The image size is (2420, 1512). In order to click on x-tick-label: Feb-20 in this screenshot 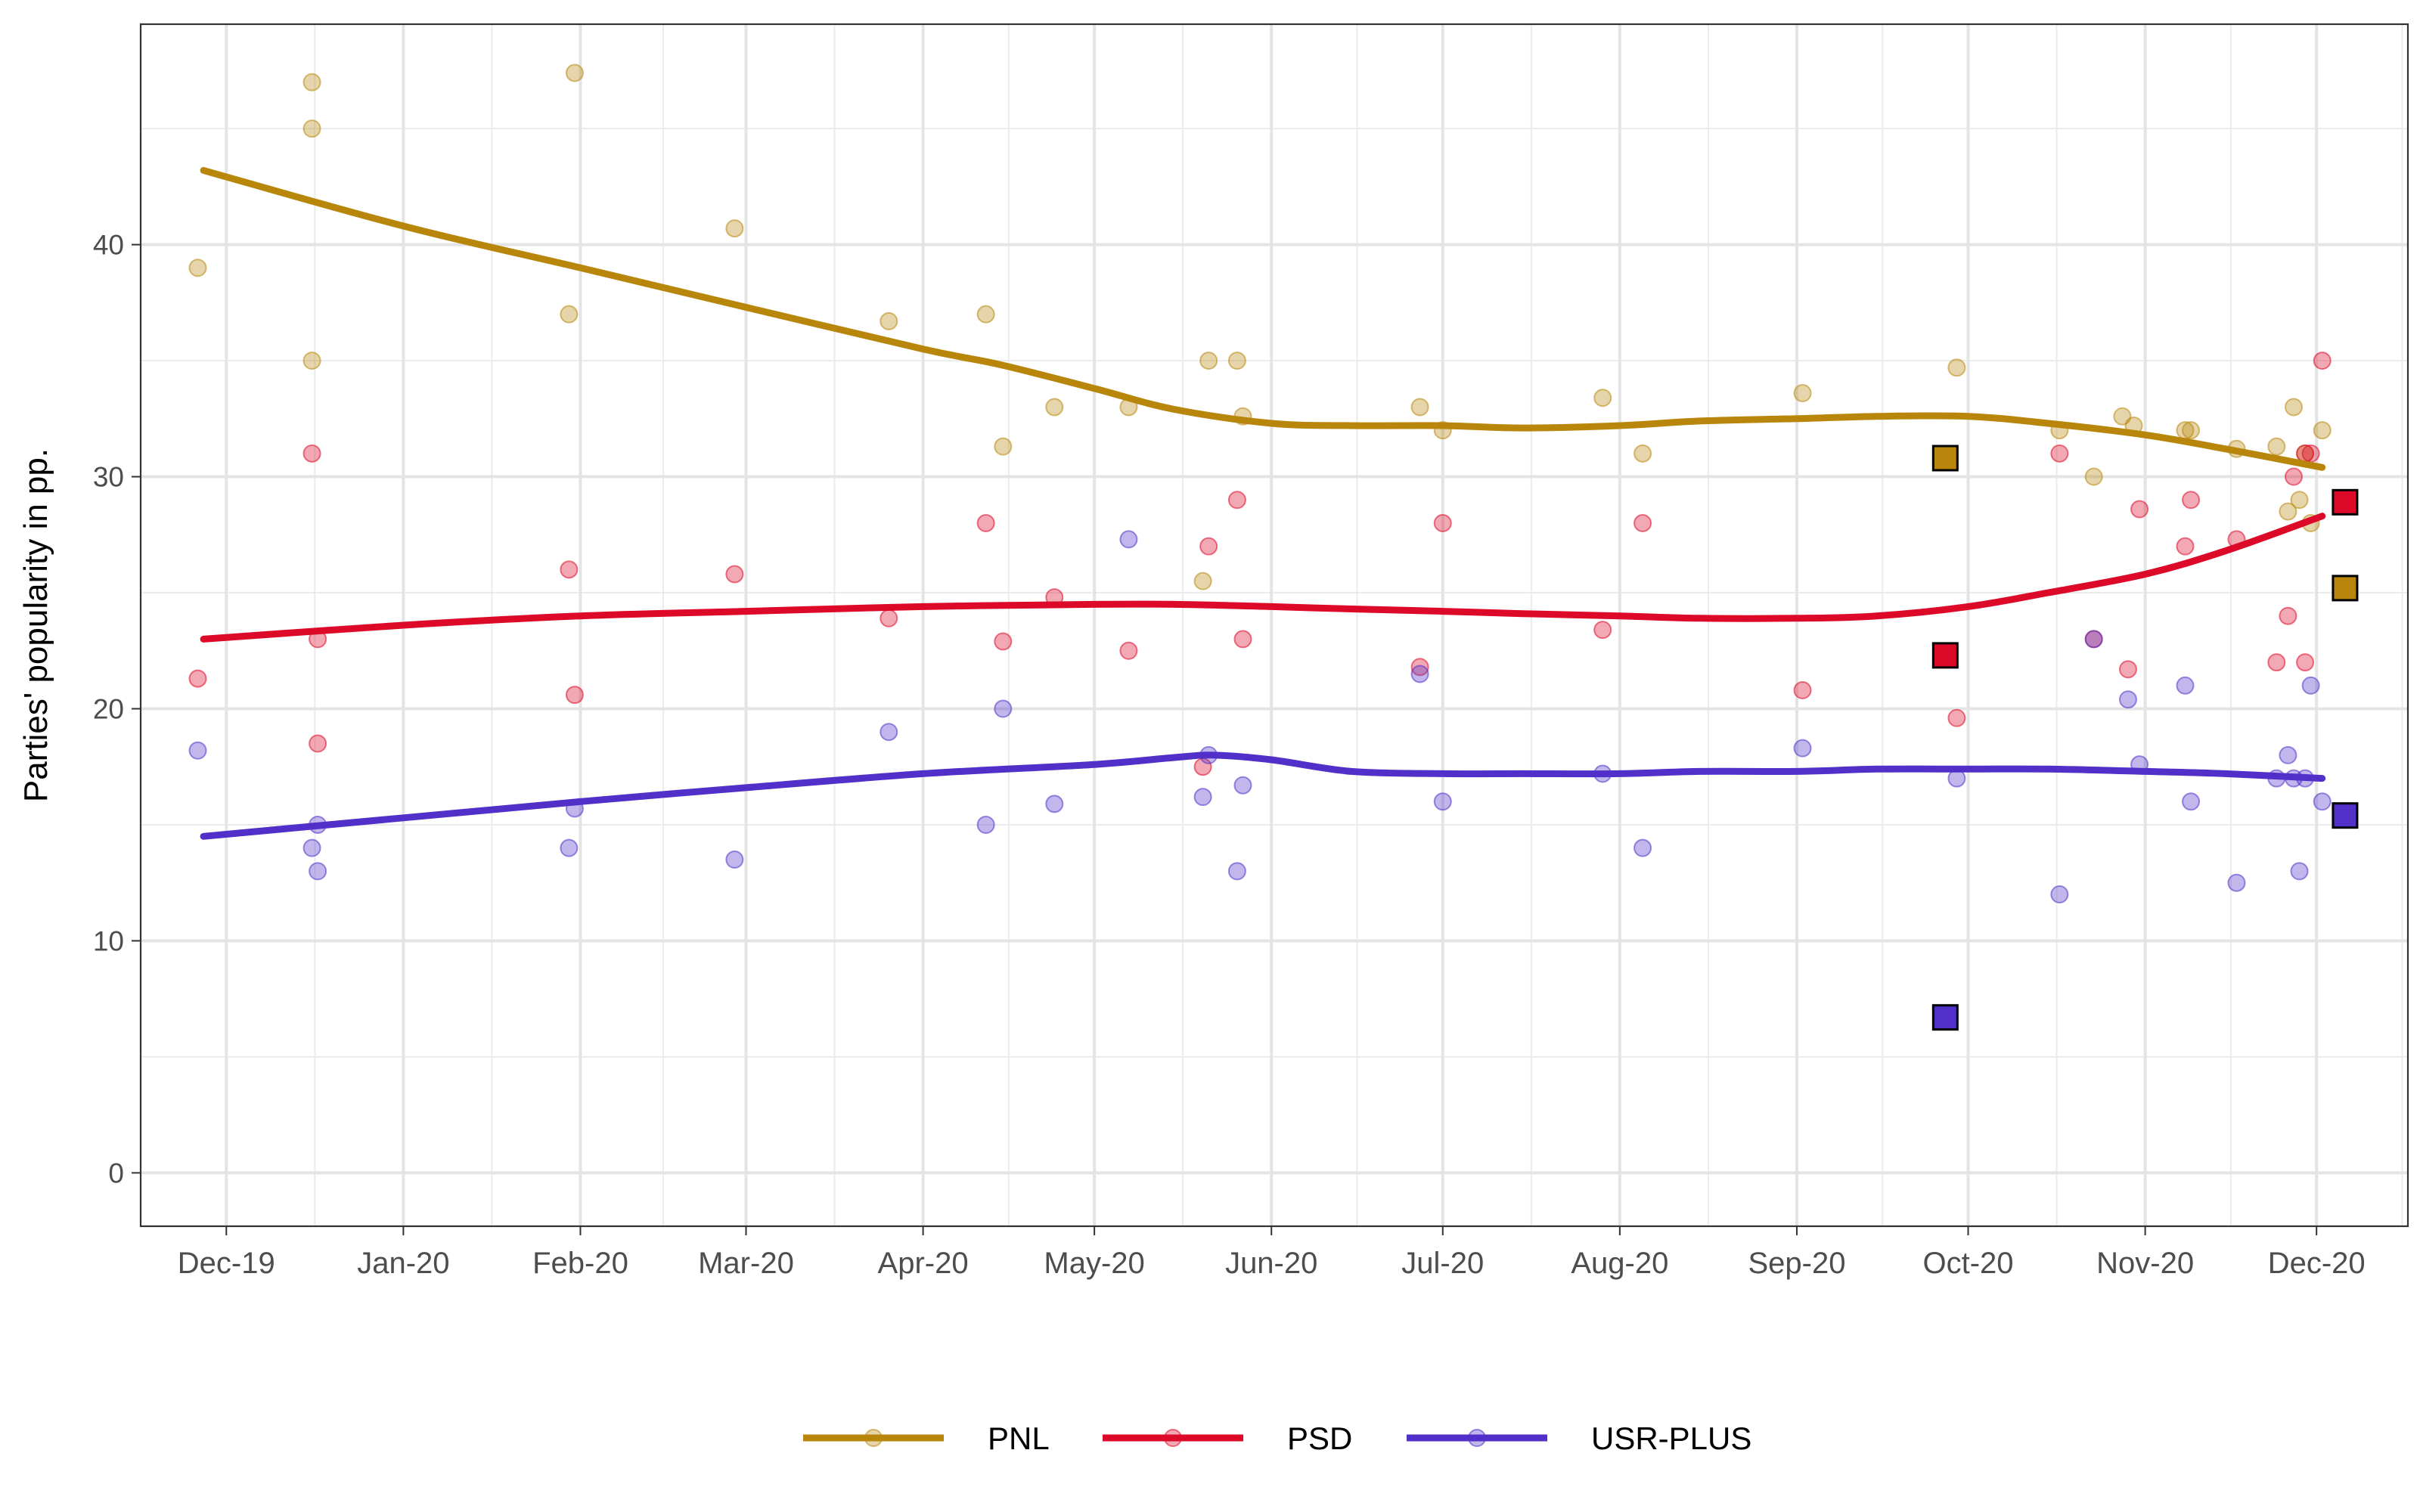, I will do `click(580, 1263)`.